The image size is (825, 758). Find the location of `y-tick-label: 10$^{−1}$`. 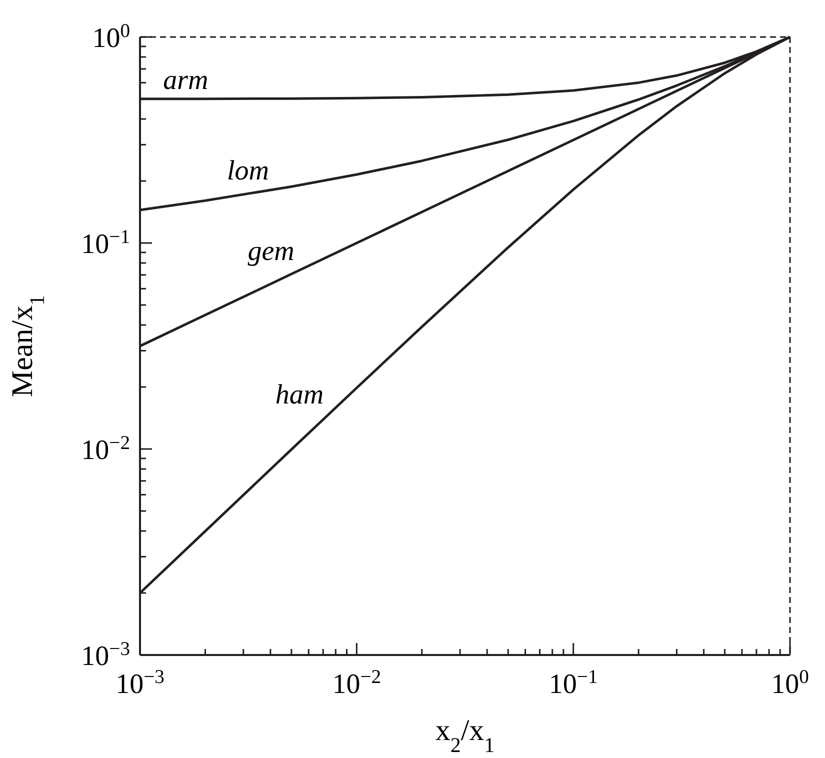

y-tick-label: 10$^{−1}$ is located at coordinates (105, 243).